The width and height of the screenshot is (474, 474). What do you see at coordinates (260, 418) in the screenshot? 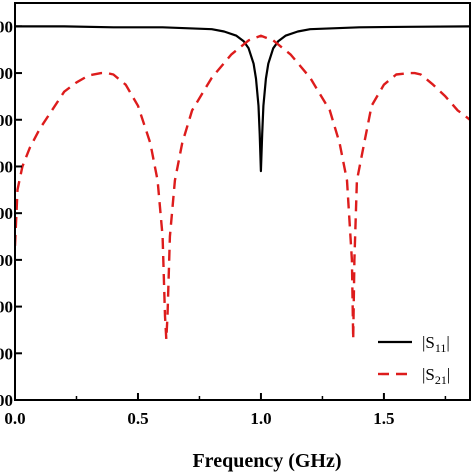
I see `x-tick-label: 1.0` at bounding box center [260, 418].